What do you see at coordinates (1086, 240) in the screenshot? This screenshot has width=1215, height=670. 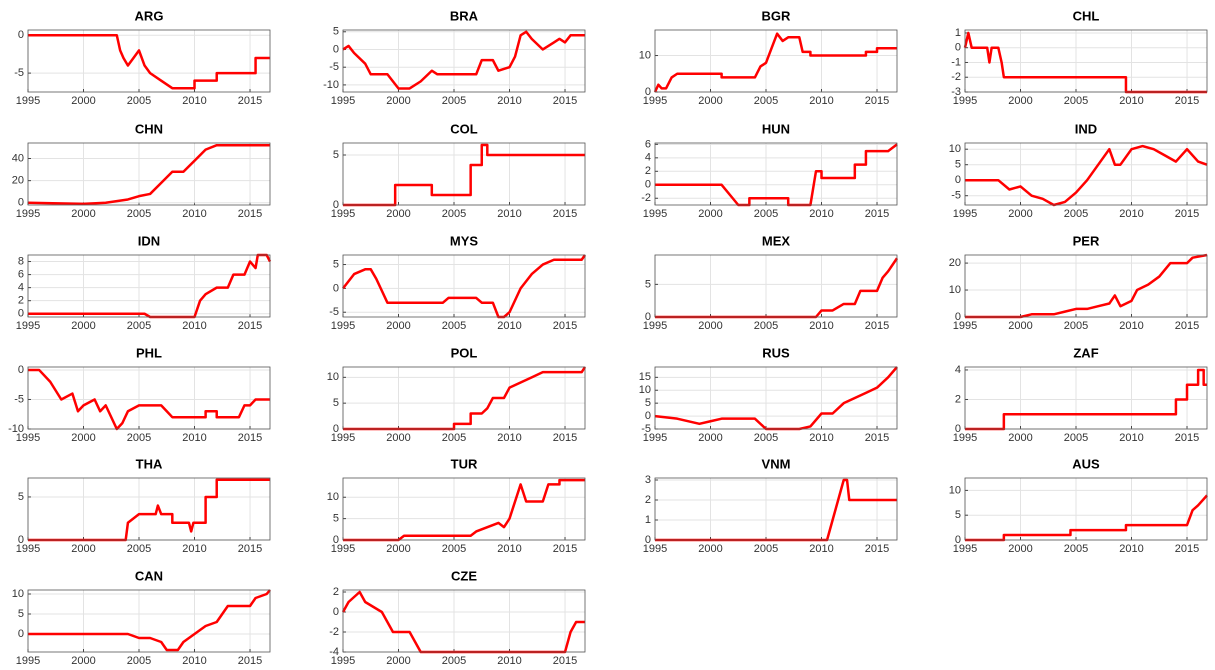 I see `chart-title: PER` at bounding box center [1086, 240].